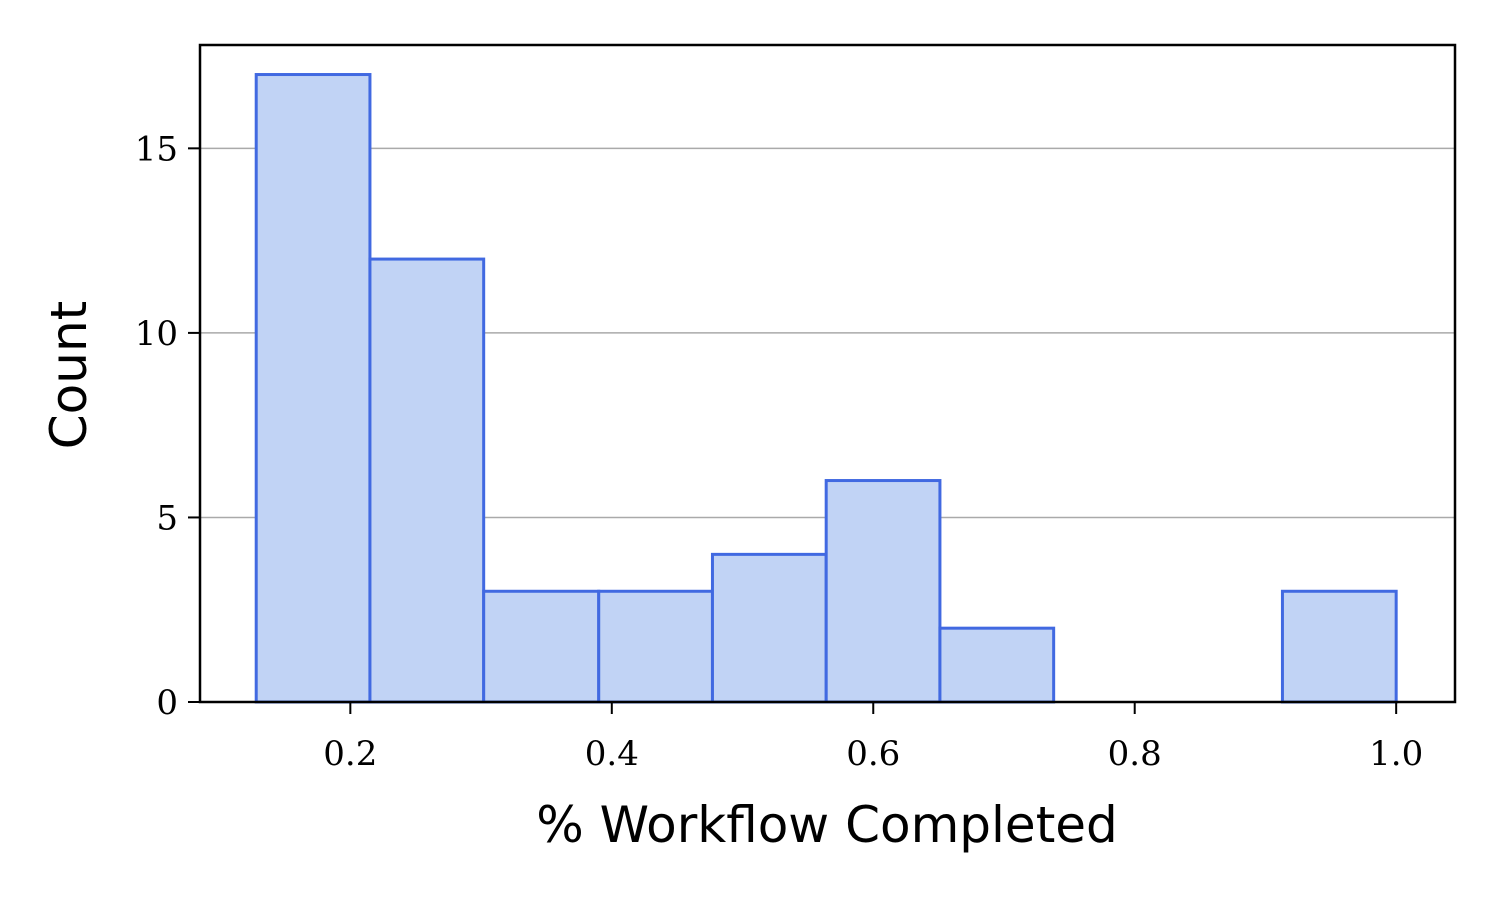 The image size is (1500, 900). I want to click on x-axis-label: % Workflow Completed, so click(827, 825).